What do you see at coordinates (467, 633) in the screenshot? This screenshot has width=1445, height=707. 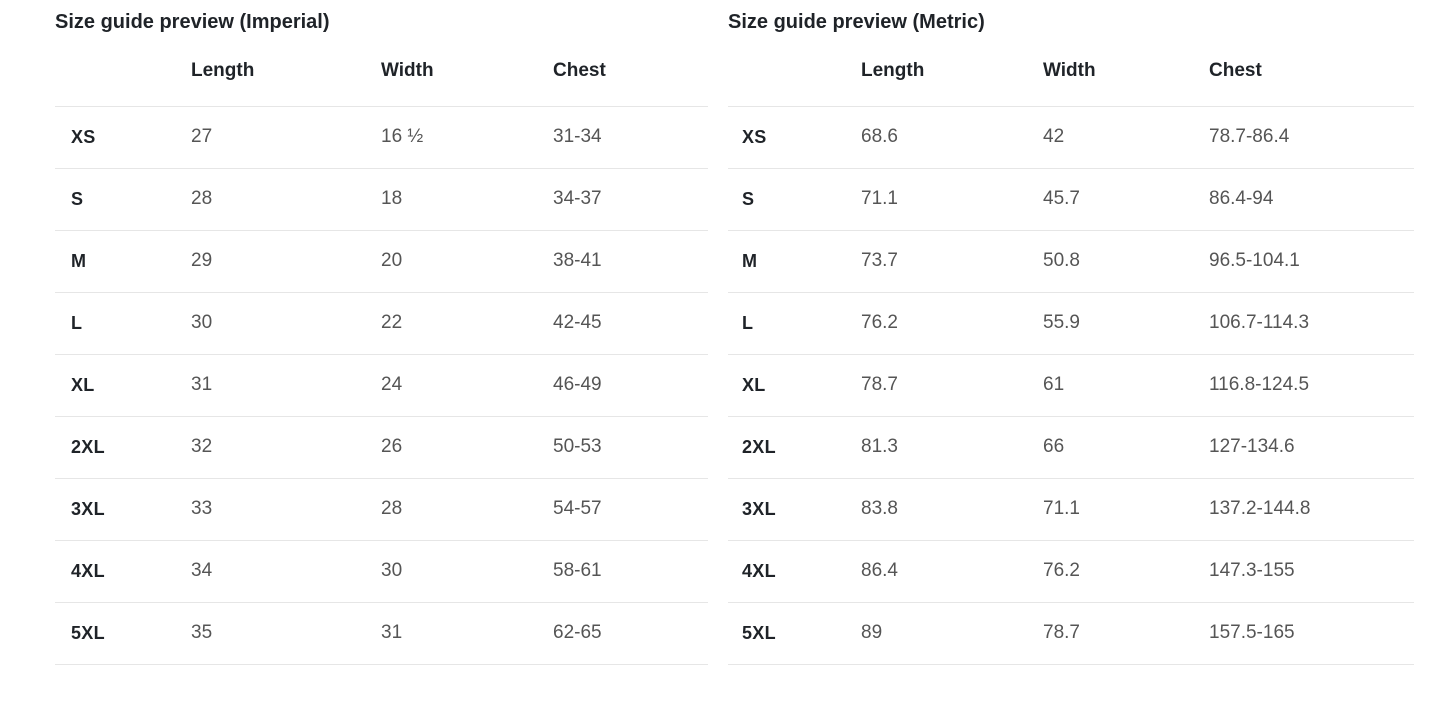 I see `width-value: 31` at bounding box center [467, 633].